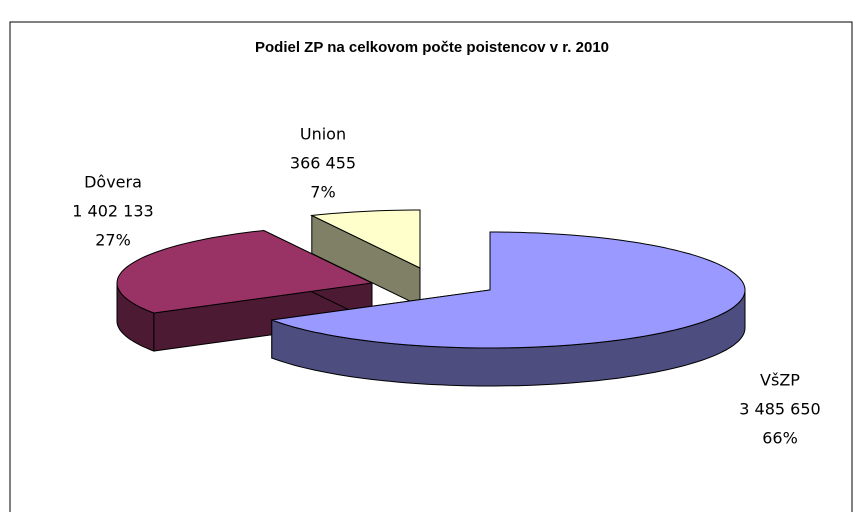  I want to click on slice-label-name: VšZP, so click(780, 380).